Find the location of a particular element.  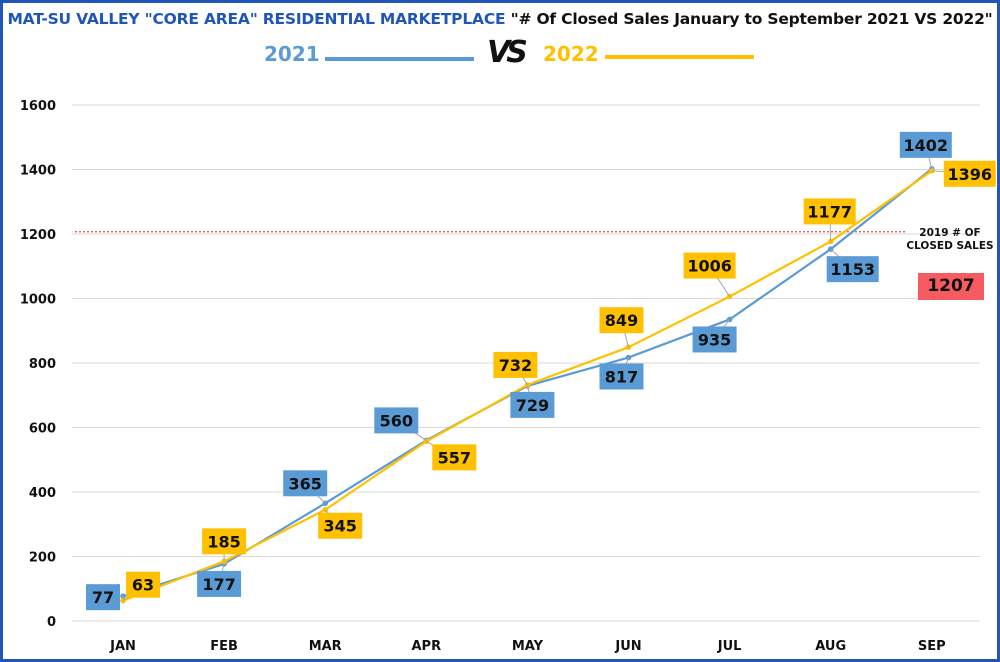

reference-note: 2019 # OF CLOSED SALES is located at coordinates (950, 239).